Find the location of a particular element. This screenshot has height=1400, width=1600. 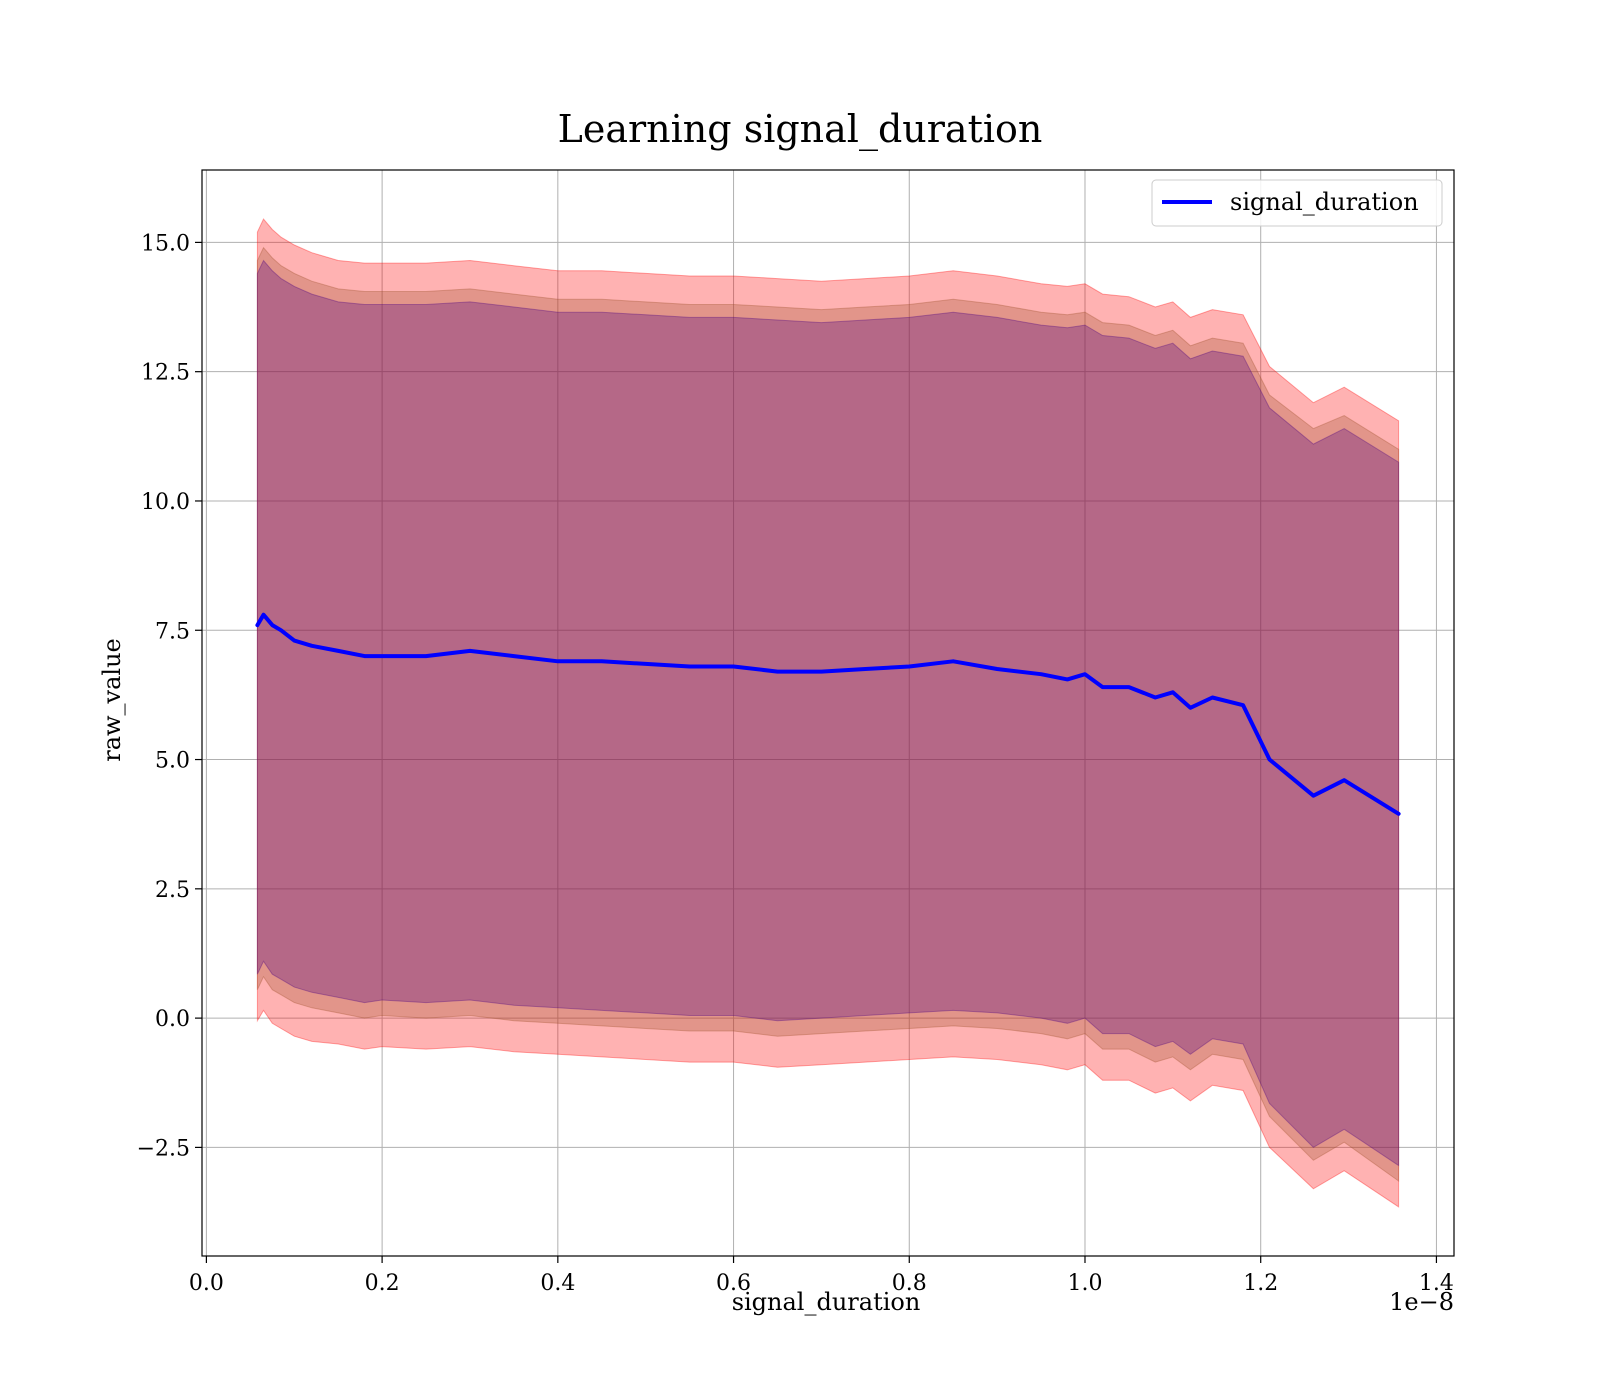

y-tick-label: 10.0 is located at coordinates (165, 502).